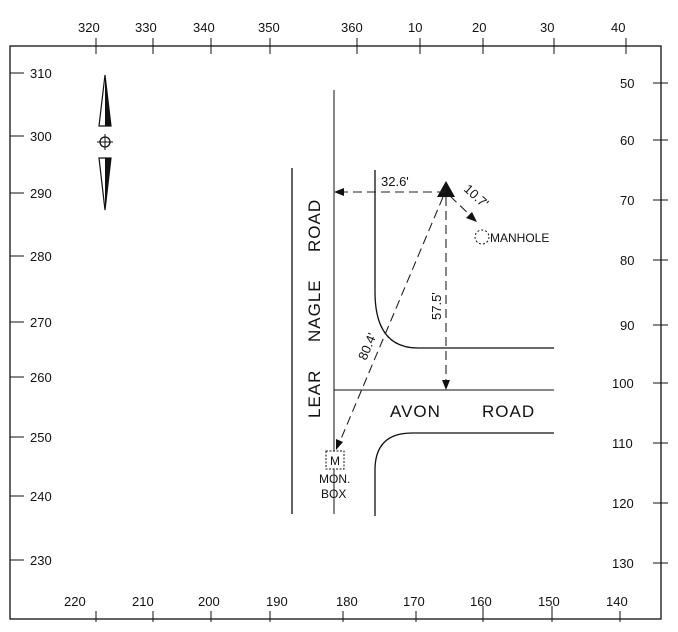 This screenshot has width=678, height=632. What do you see at coordinates (41, 256) in the screenshot?
I see `left-tick-label: 280` at bounding box center [41, 256].